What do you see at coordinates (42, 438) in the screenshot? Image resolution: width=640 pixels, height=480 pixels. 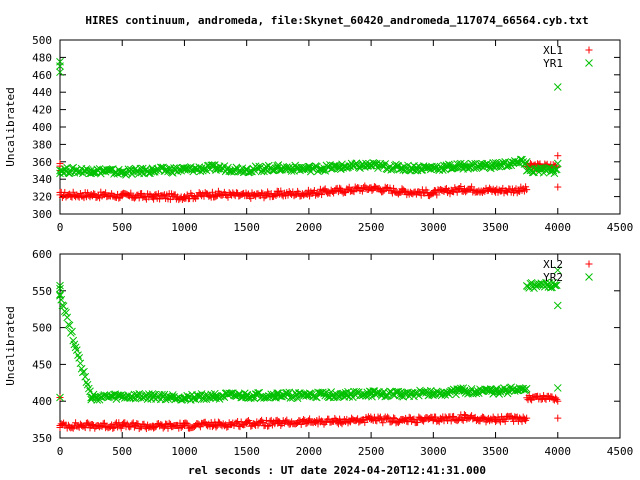 I see `y-tick-label-1-0: 350` at bounding box center [42, 438].